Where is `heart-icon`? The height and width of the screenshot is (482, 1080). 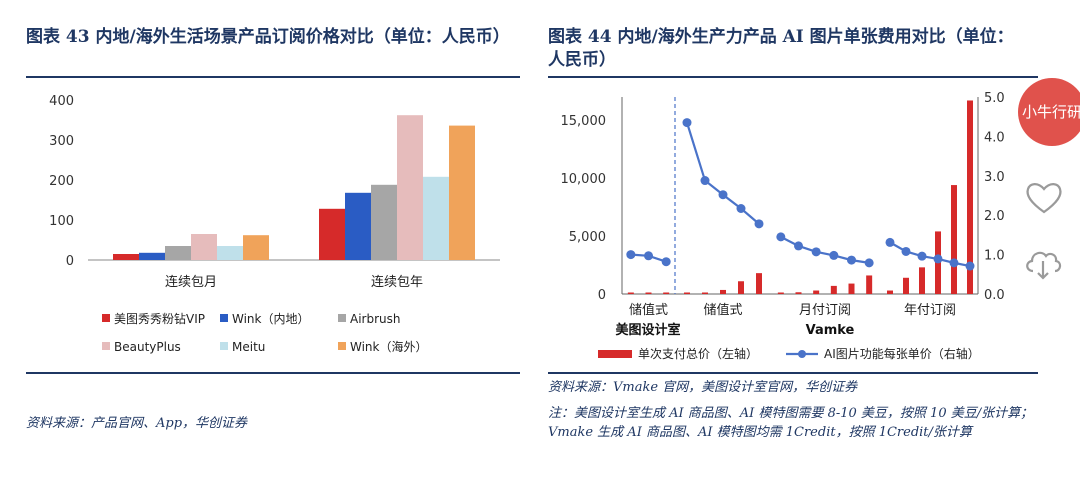 heart-icon is located at coordinates (1044, 198).